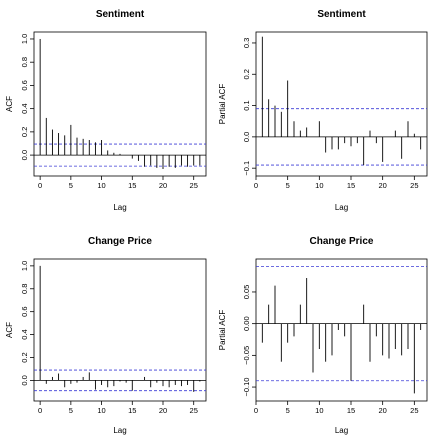 This screenshot has width=445, height=446. What do you see at coordinates (246, 387) in the screenshot?
I see `y-tick-label: −0.10` at bounding box center [246, 387].